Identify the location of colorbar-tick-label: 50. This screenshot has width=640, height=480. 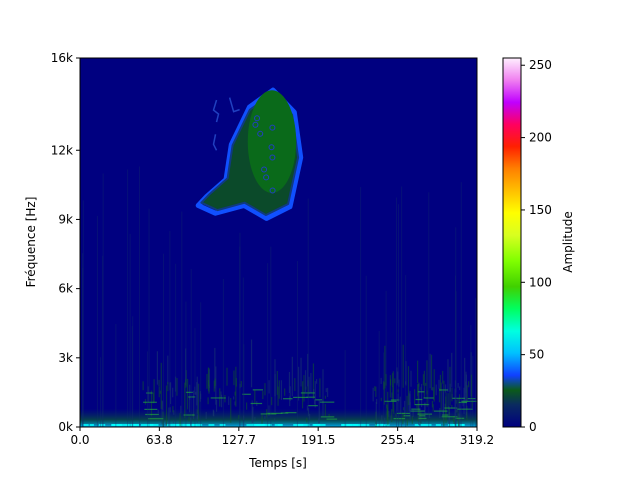
(536, 355).